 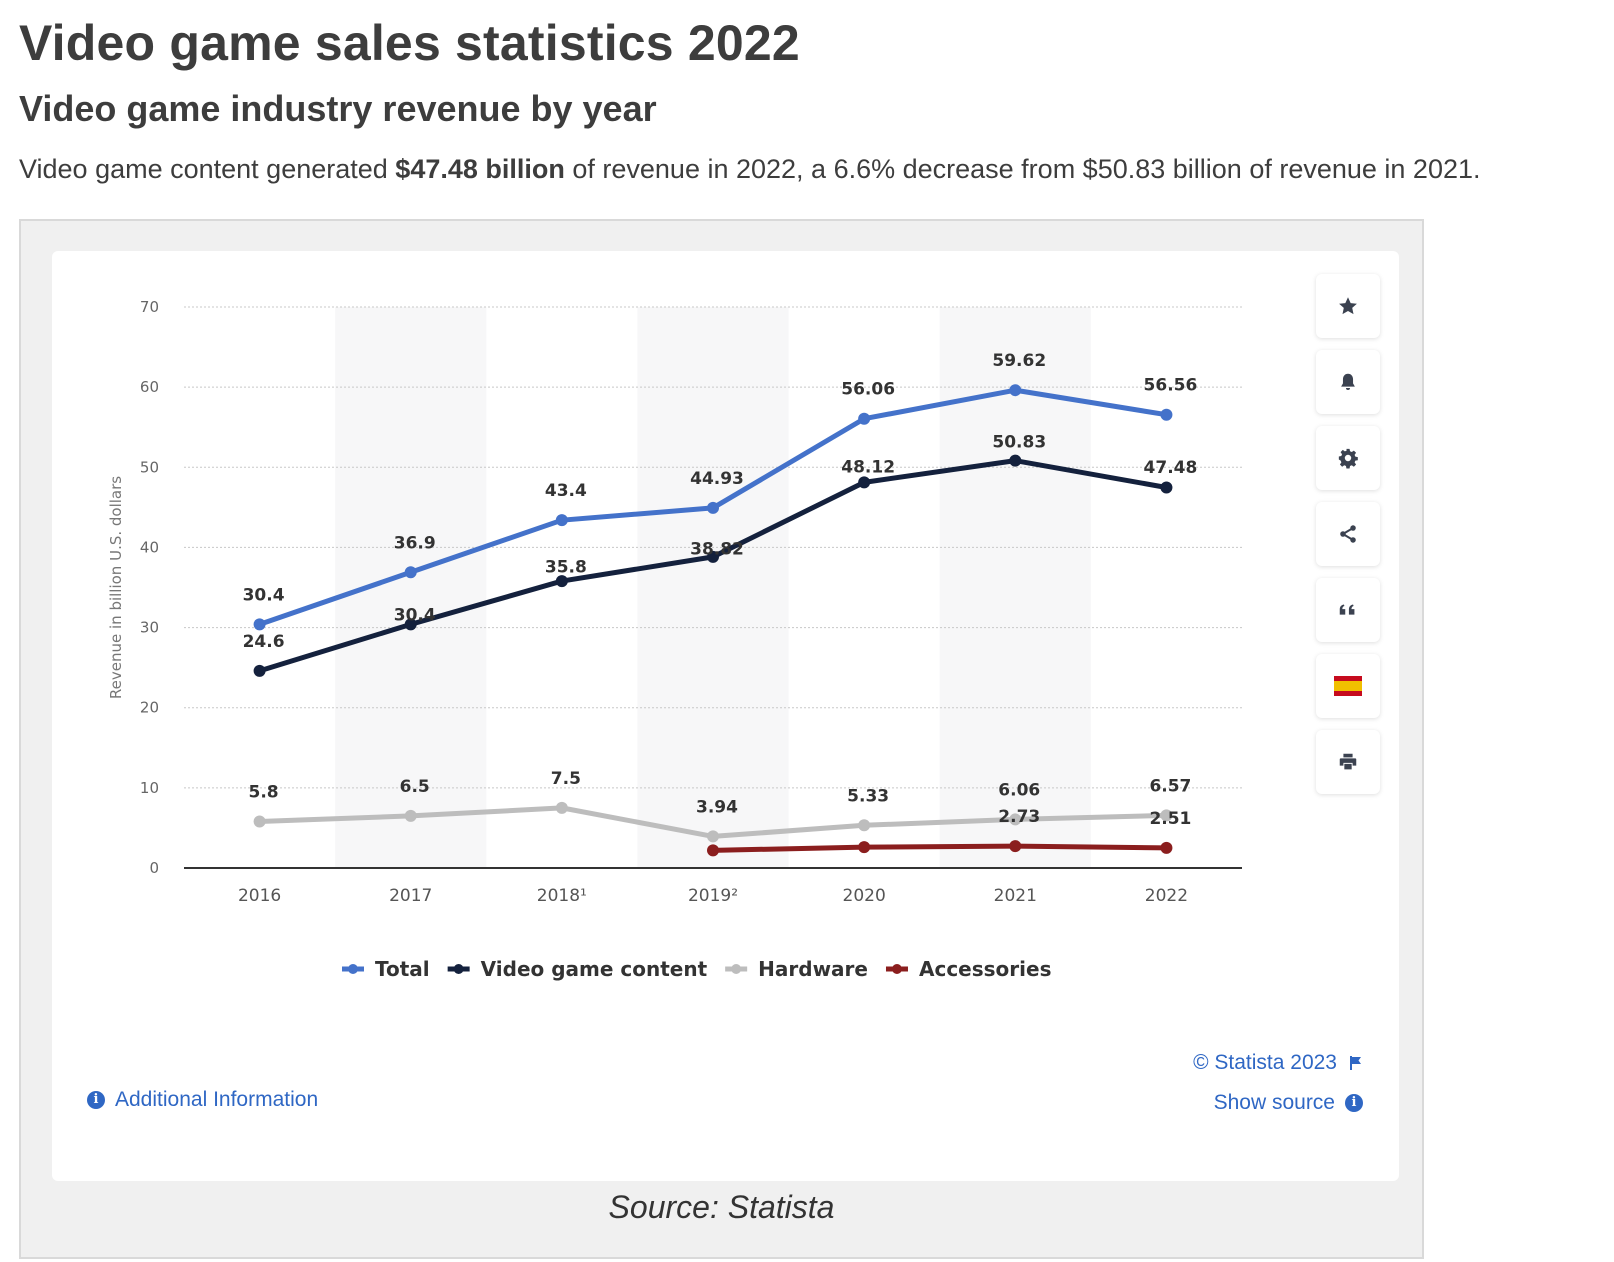 What do you see at coordinates (154, 868) in the screenshot?
I see `y-tick-label: 0` at bounding box center [154, 868].